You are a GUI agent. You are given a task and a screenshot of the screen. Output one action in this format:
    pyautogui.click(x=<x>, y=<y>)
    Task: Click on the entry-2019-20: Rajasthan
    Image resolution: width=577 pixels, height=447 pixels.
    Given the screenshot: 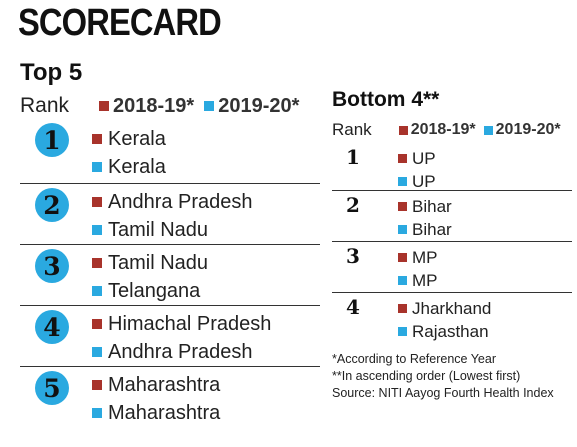 What is the action you would take?
    pyautogui.click(x=444, y=331)
    